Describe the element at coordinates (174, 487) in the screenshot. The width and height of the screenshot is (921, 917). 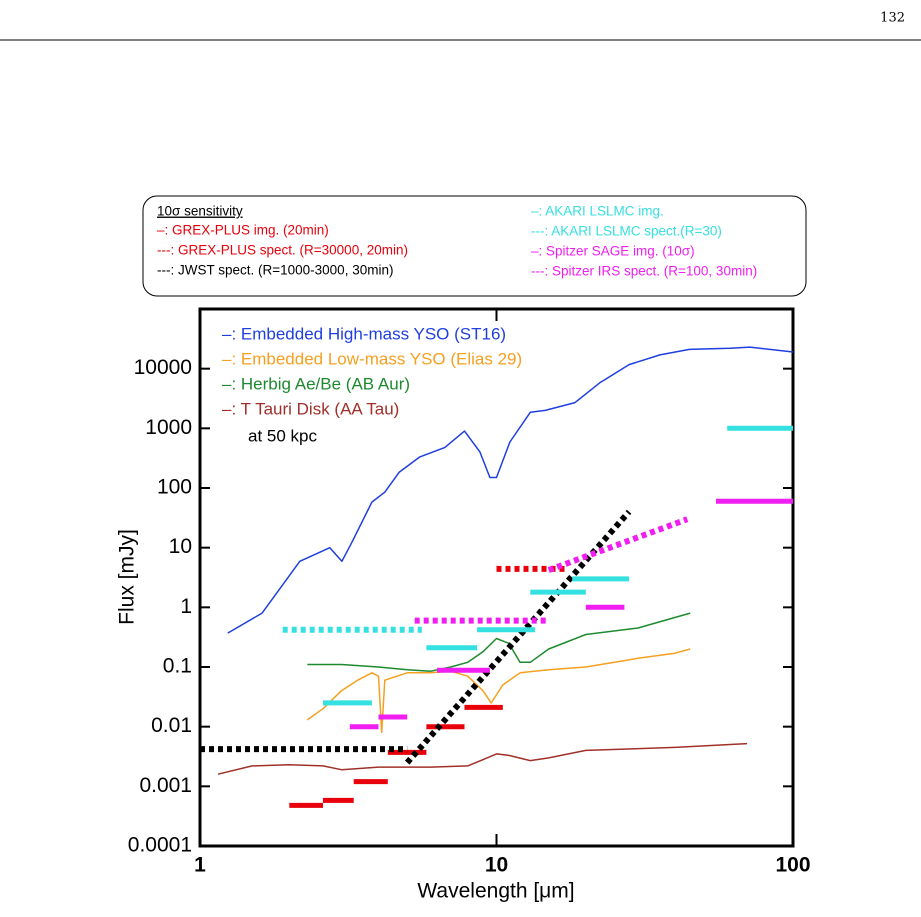
I see `y-tick-label: 100` at that location.